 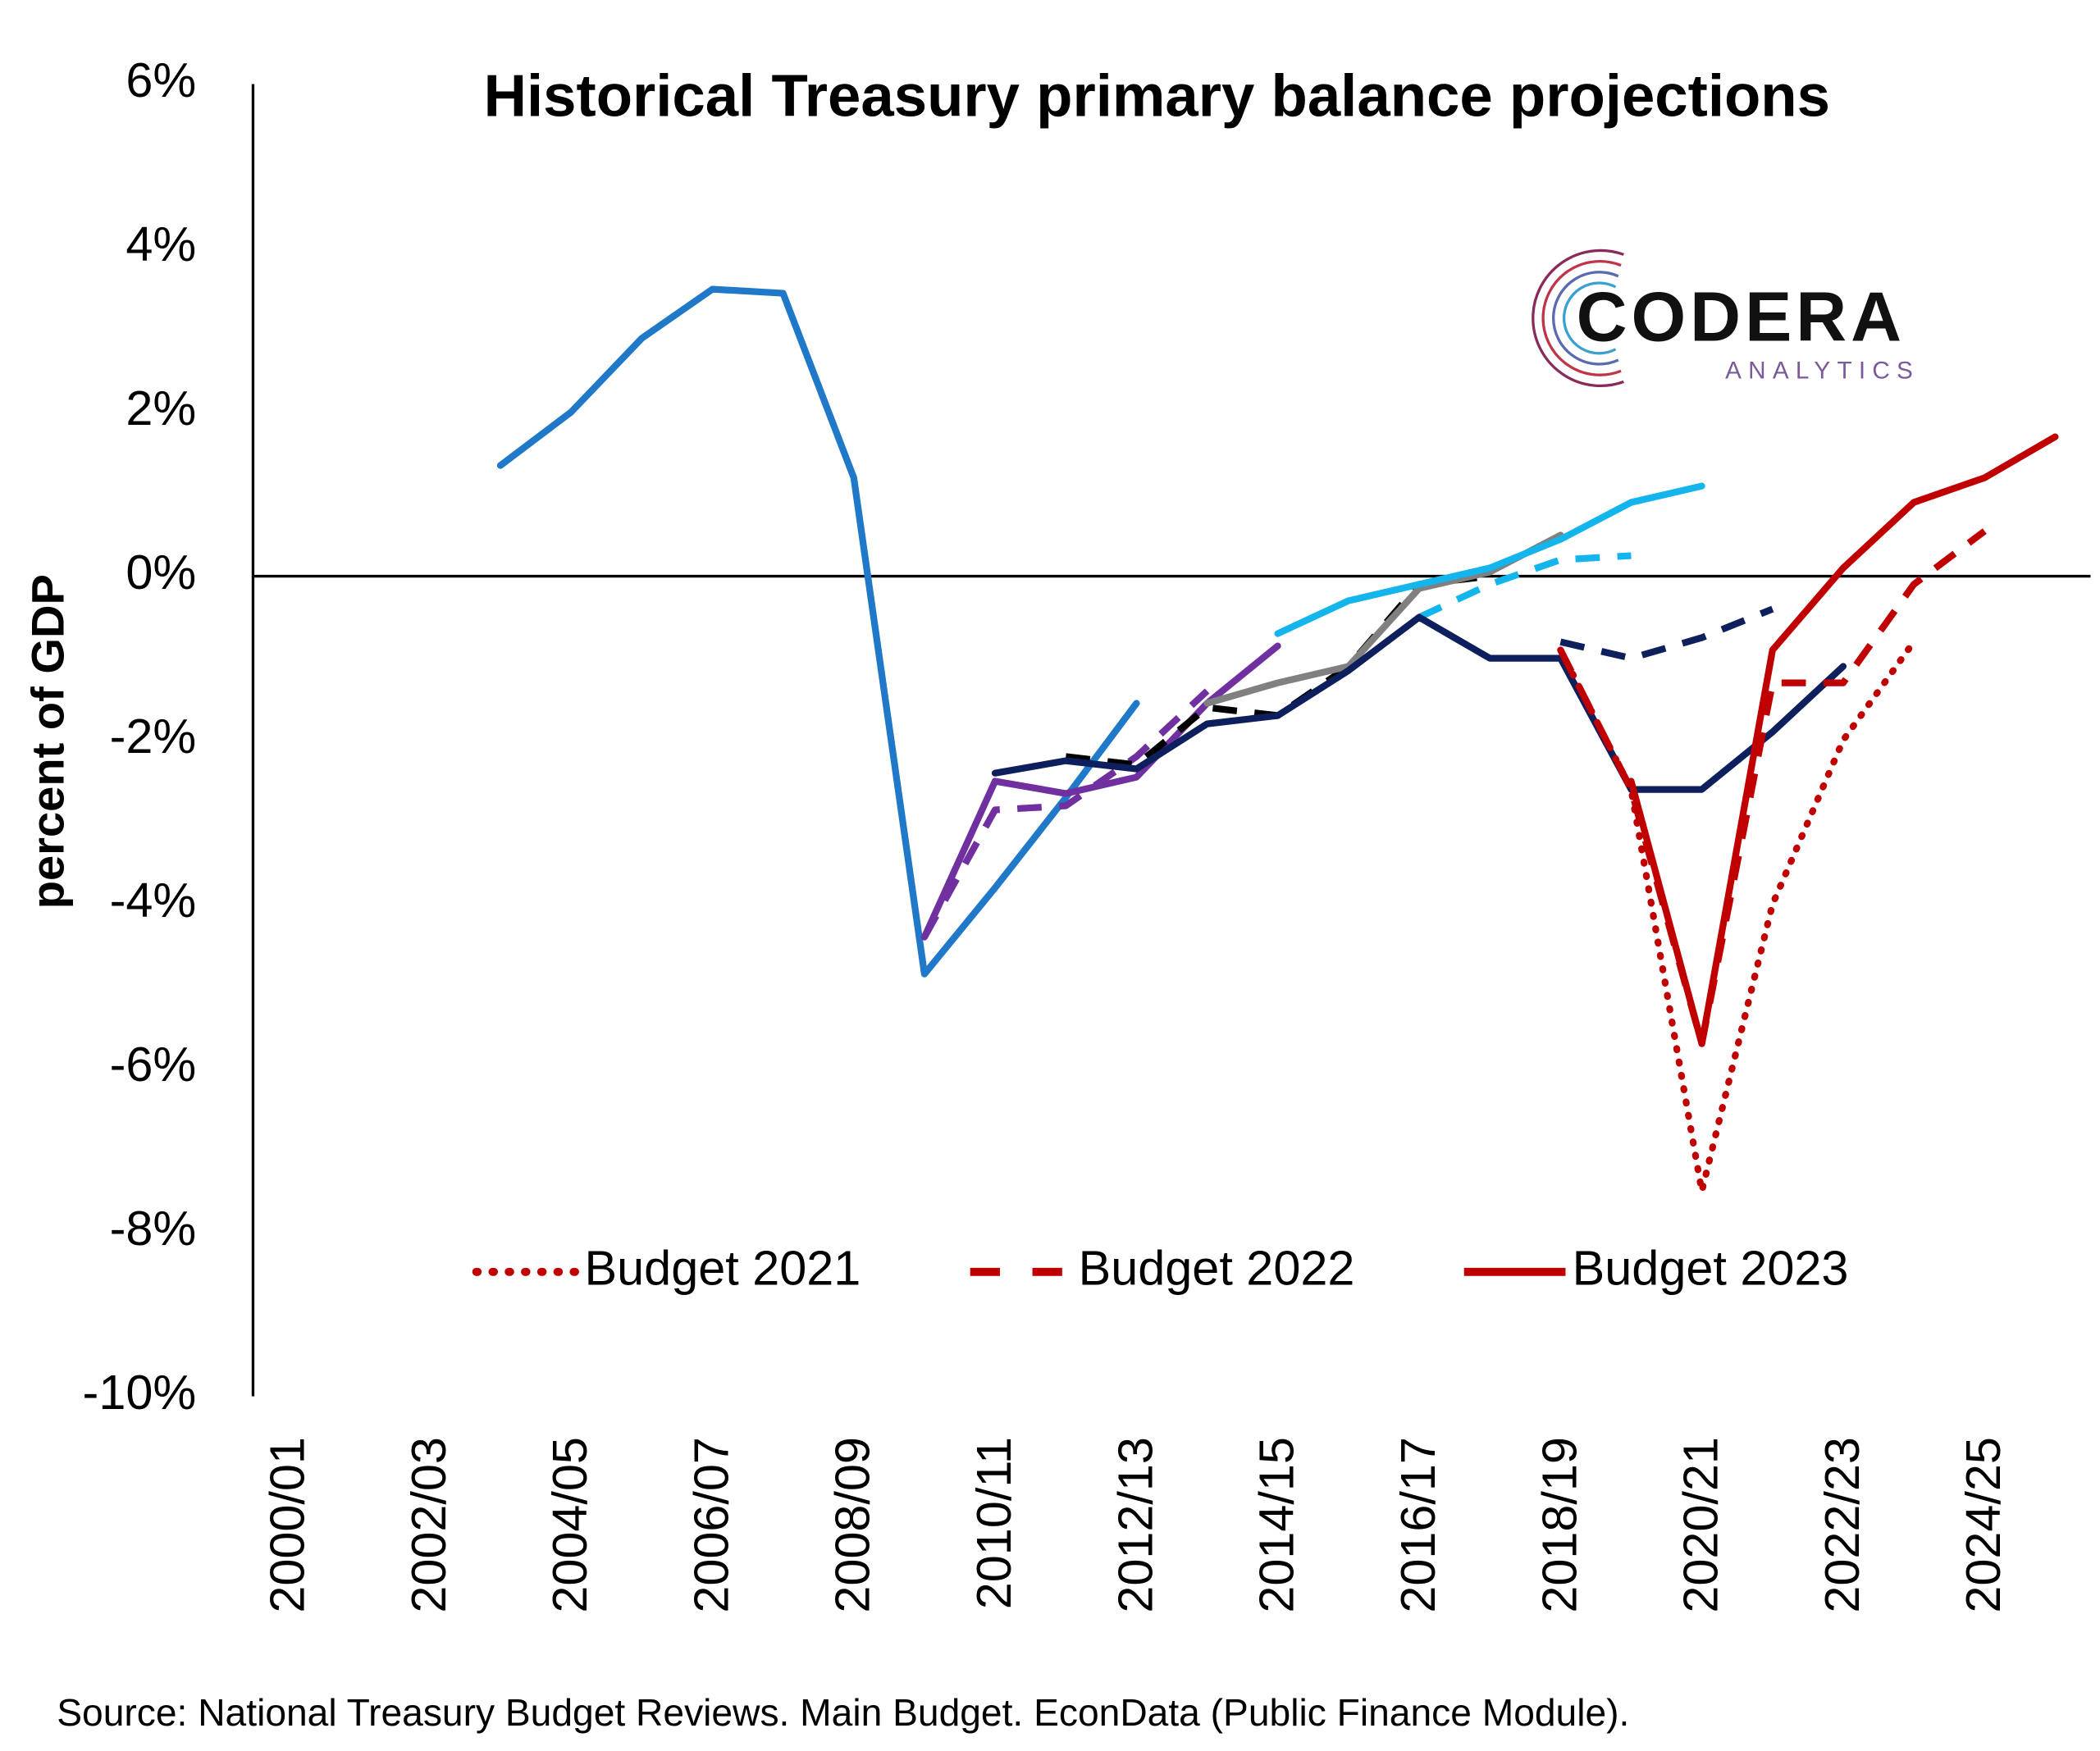 I want to click on legend-label: Budget 2021, so click(x=723, y=1268).